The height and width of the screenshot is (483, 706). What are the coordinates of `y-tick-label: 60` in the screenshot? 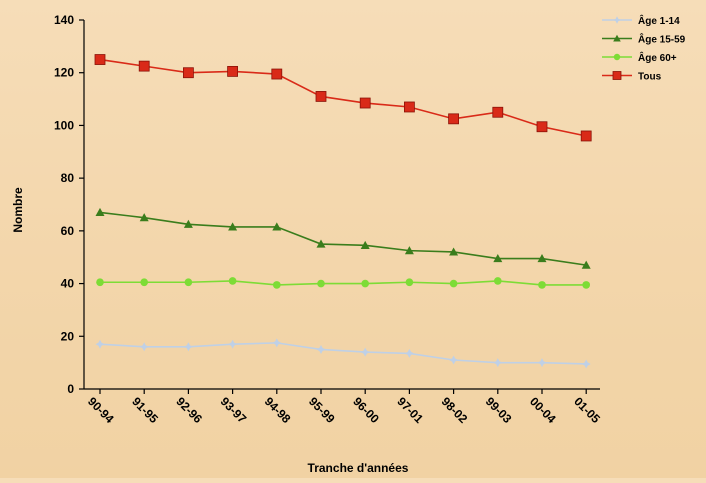 It's located at (68, 231).